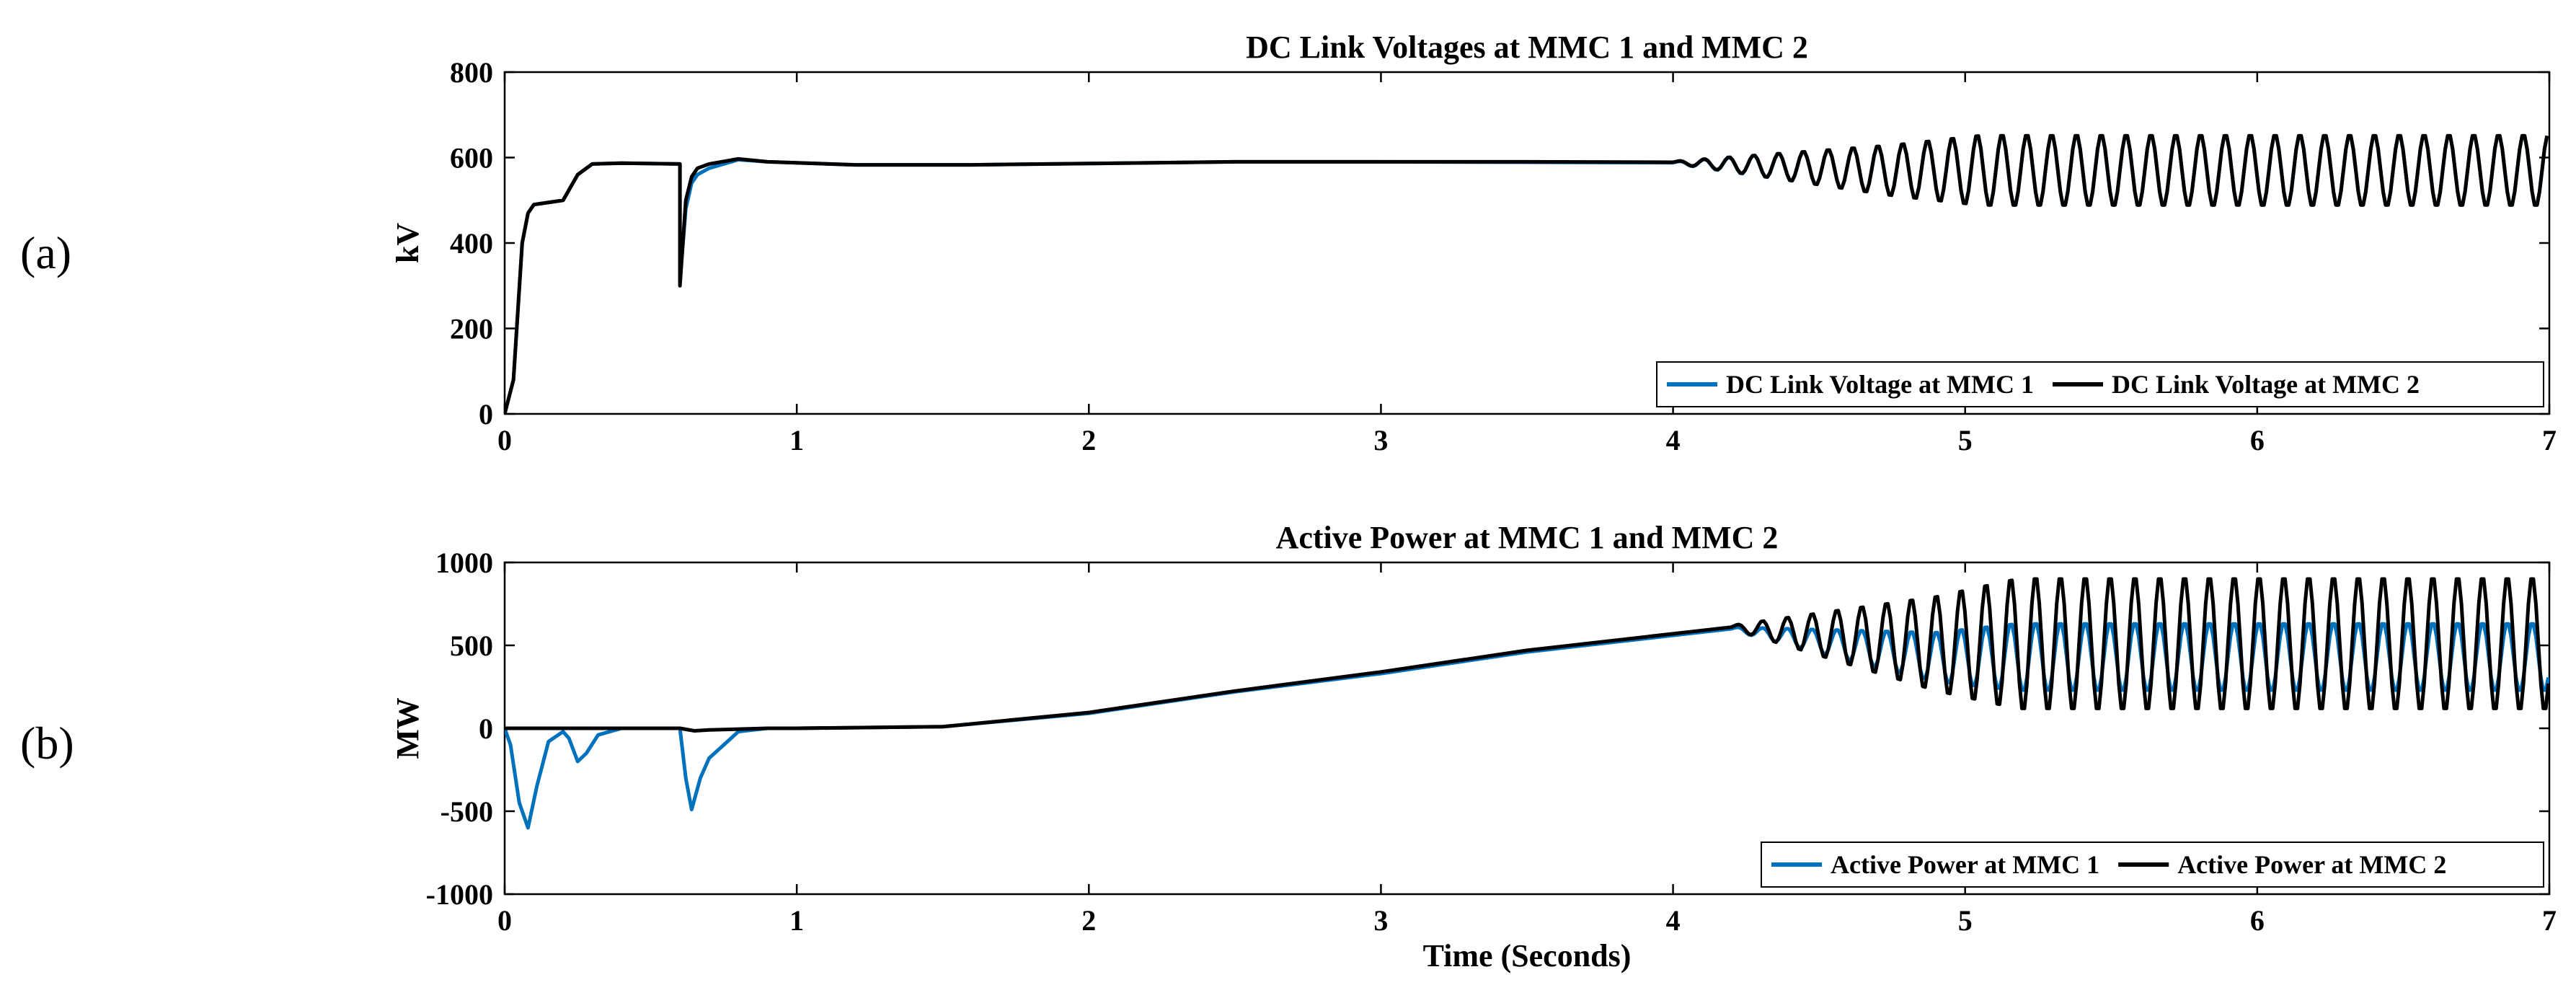 Image resolution: width=2576 pixels, height=985 pixels. What do you see at coordinates (2549, 920) in the screenshot?
I see `power-x-tick-label: 7` at bounding box center [2549, 920].